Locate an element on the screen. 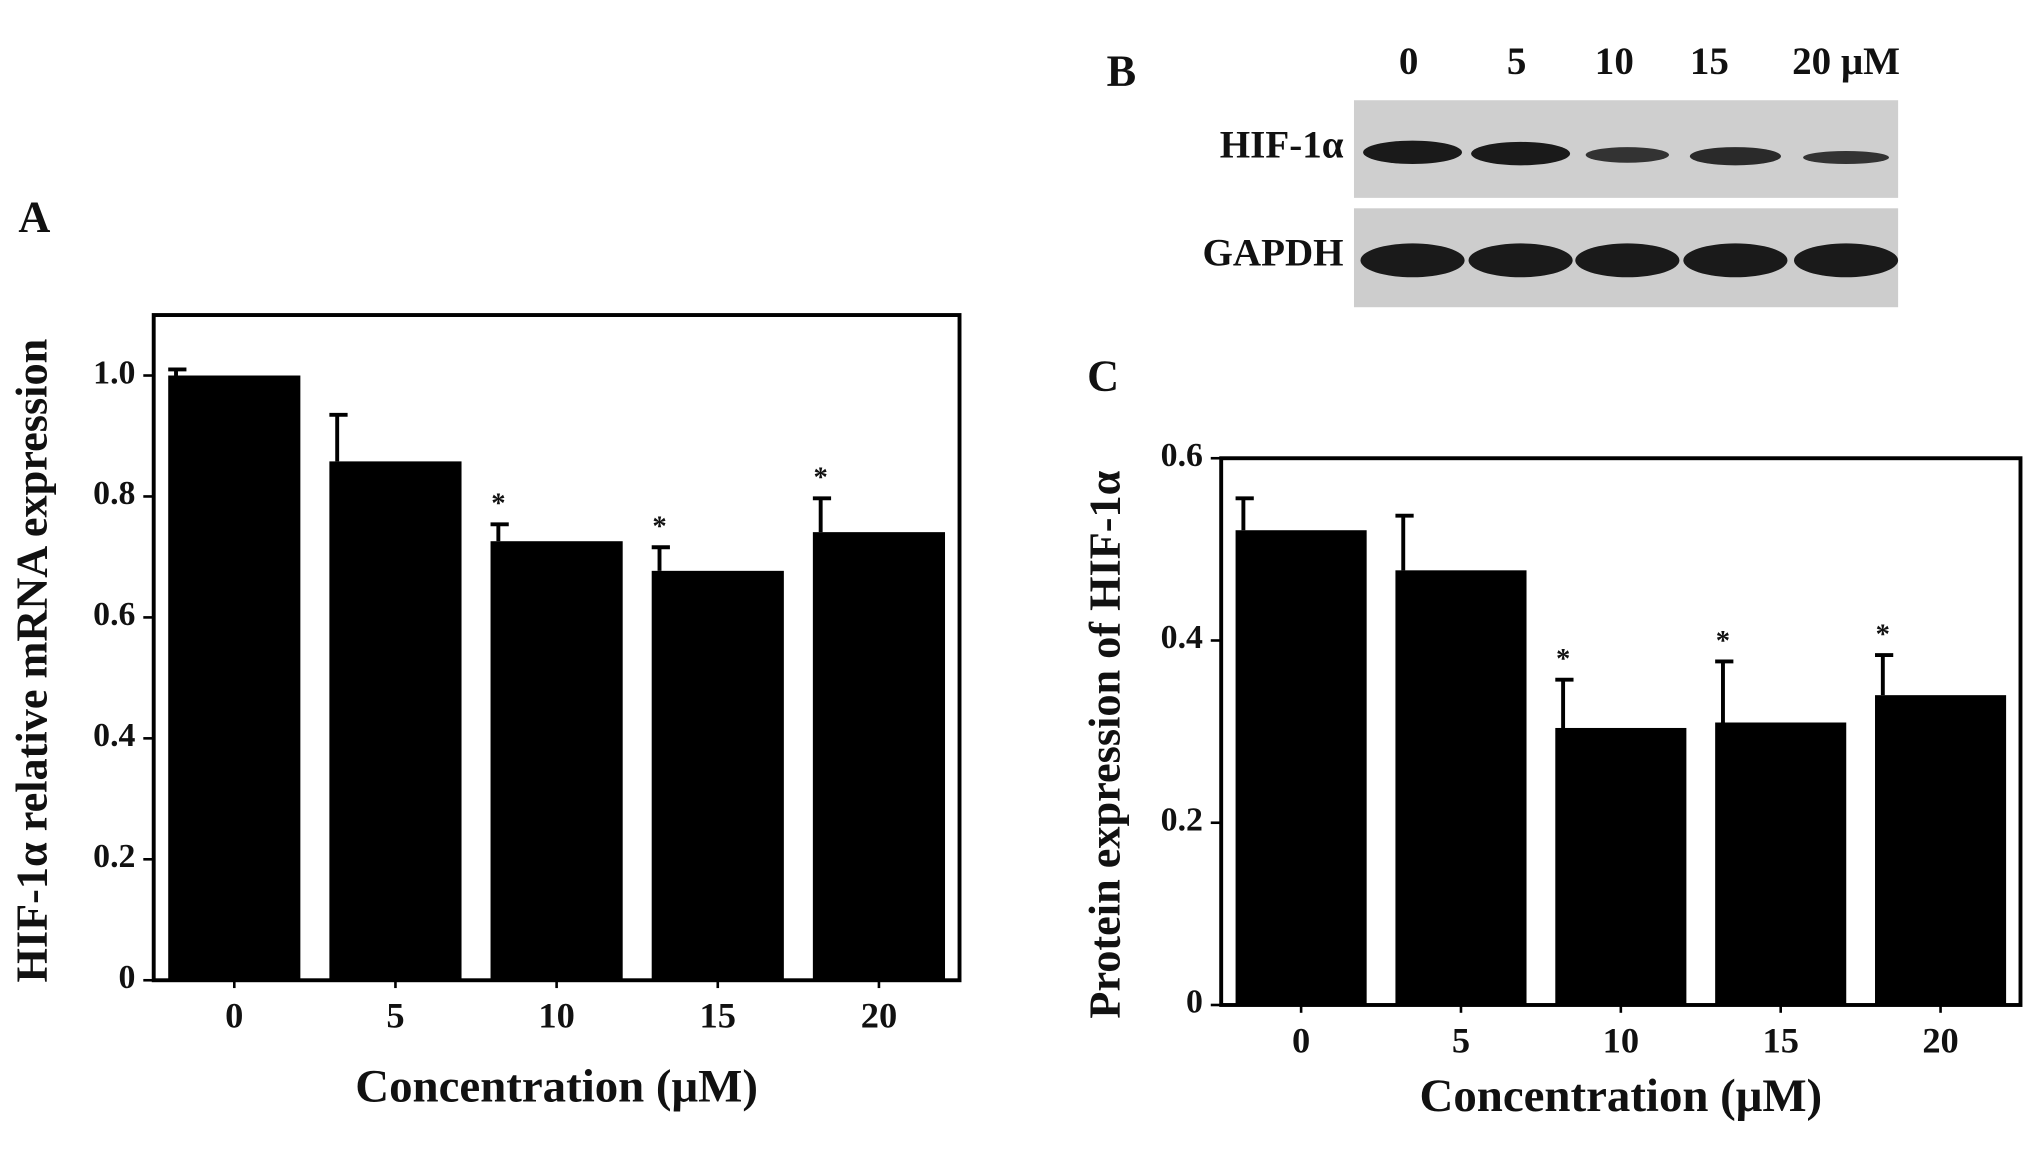 Image resolution: width=2031 pixels, height=1156 pixels. row-label: HIF-1α is located at coordinates (1282, 144).